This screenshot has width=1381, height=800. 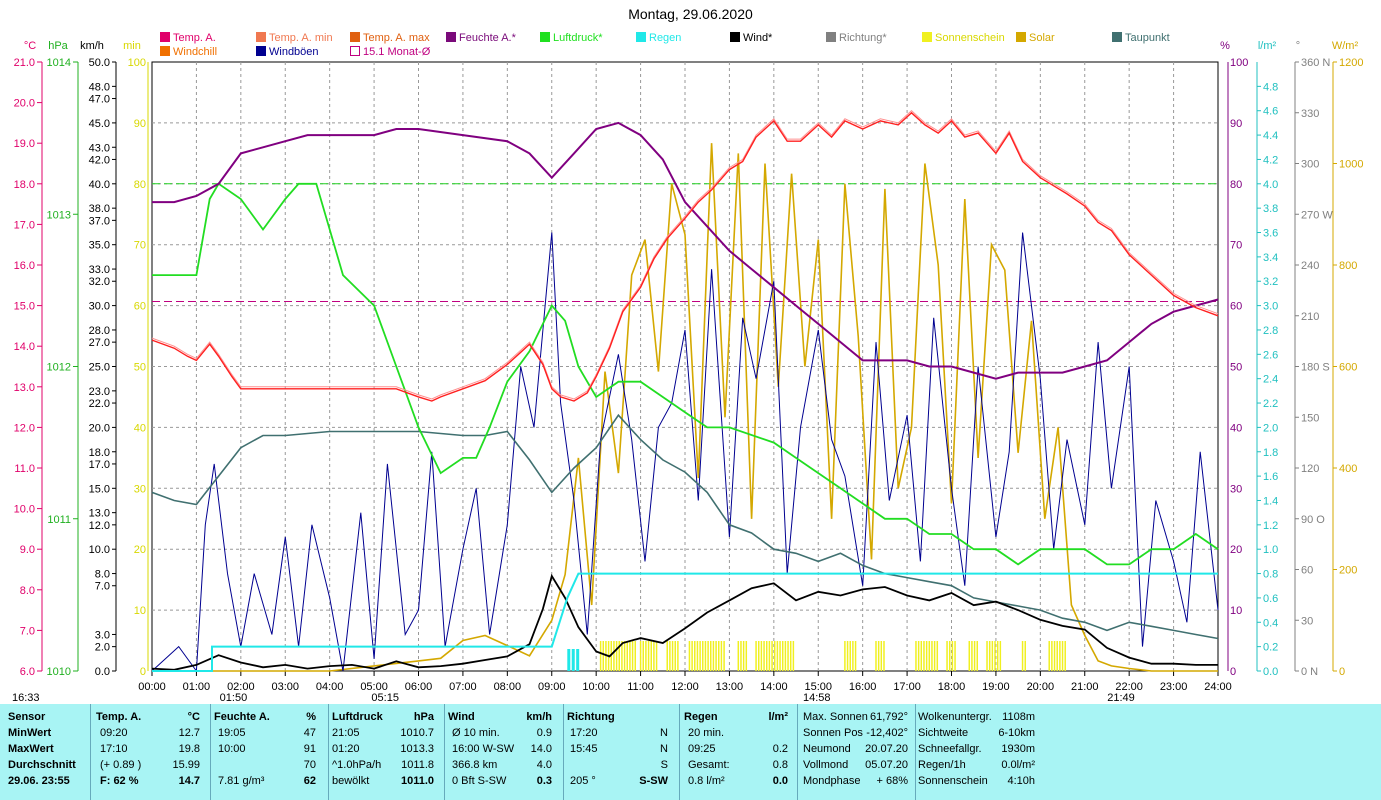 What do you see at coordinates (552, 687) in the screenshot?
I see `tick-label-time: 09:00` at bounding box center [552, 687].